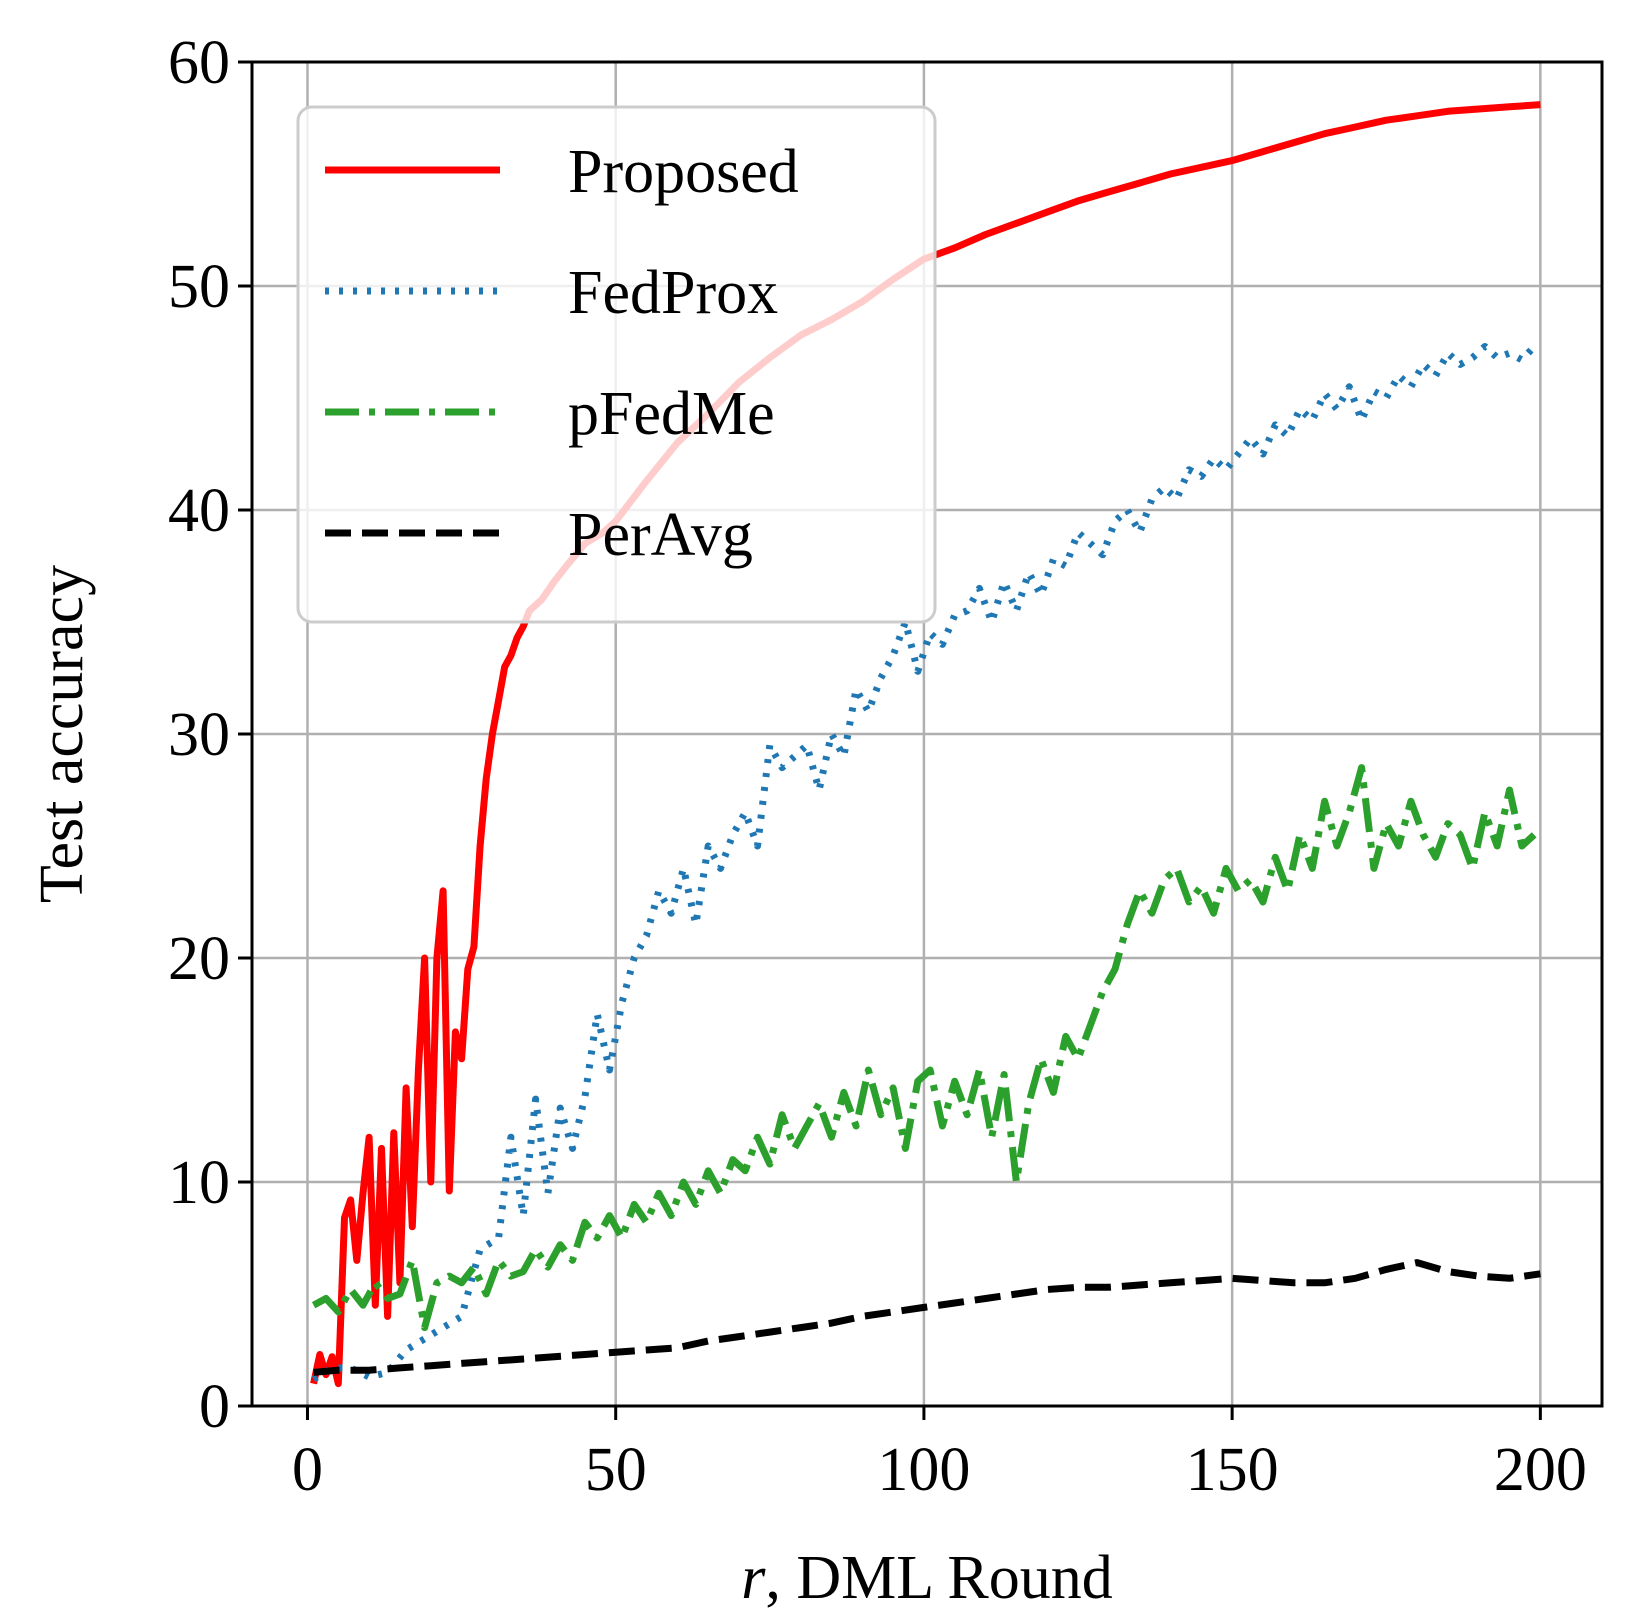  Describe the element at coordinates (199, 959) in the screenshot. I see `y-tick-label: 20` at that location.